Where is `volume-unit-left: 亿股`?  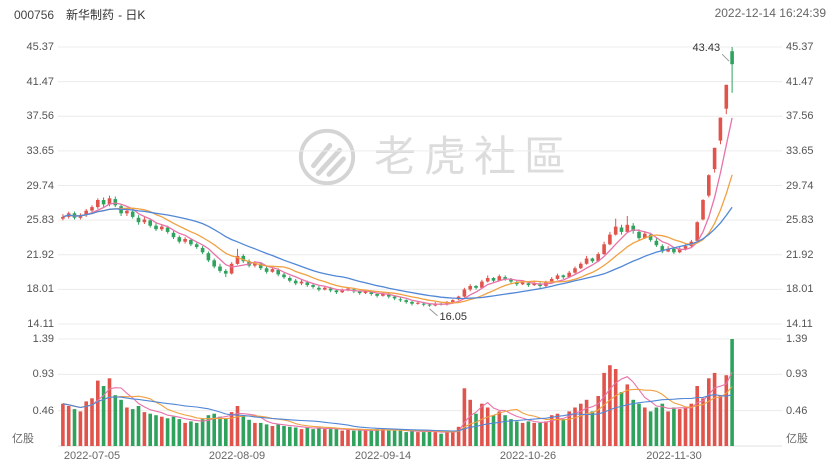
volume-unit-left: 亿股 is located at coordinates (23, 439).